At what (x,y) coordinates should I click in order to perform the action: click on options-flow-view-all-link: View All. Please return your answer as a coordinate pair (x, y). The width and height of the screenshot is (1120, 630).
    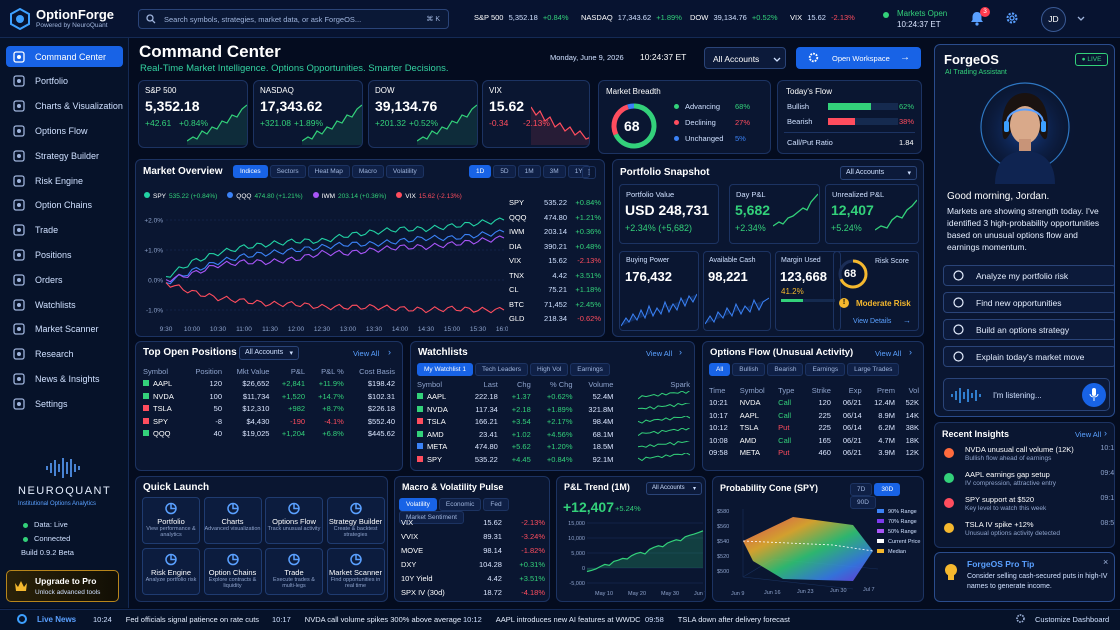
    Looking at the image, I should click on (888, 353).